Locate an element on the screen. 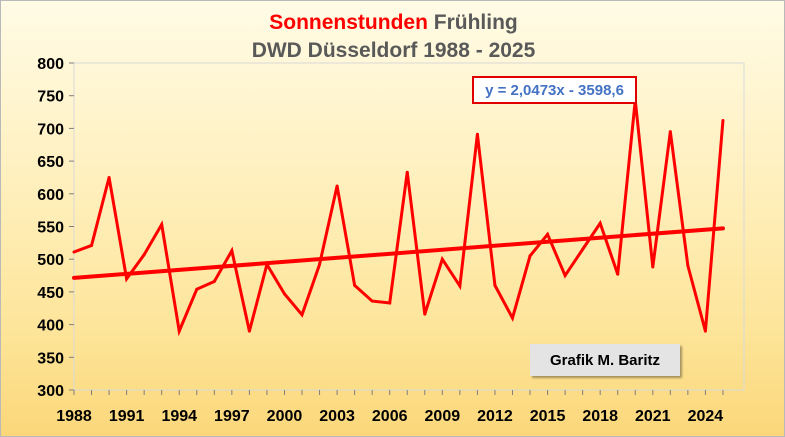 This screenshot has width=785, height=437. x-tick-label: 2015 is located at coordinates (548, 416).